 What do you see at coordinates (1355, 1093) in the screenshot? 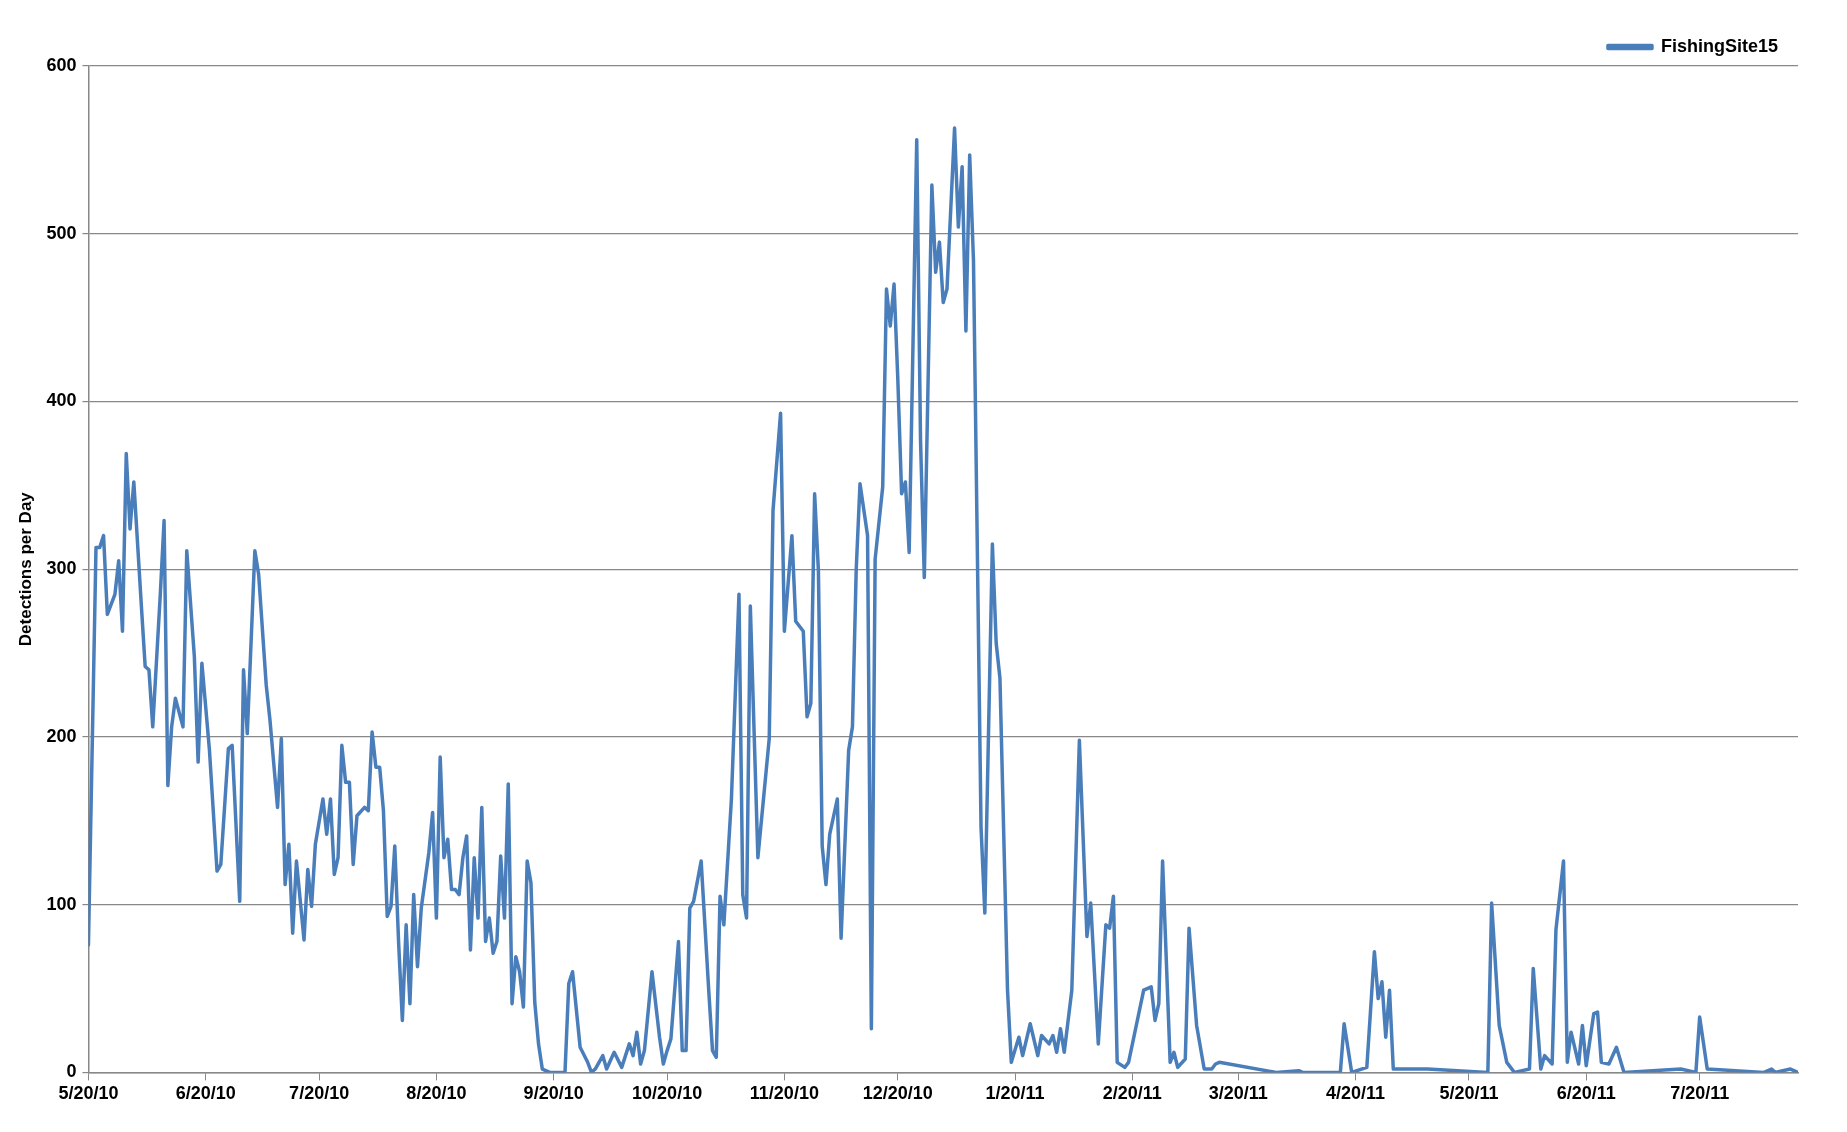
I see `x-tick-label: 4/20/11` at bounding box center [1355, 1093].